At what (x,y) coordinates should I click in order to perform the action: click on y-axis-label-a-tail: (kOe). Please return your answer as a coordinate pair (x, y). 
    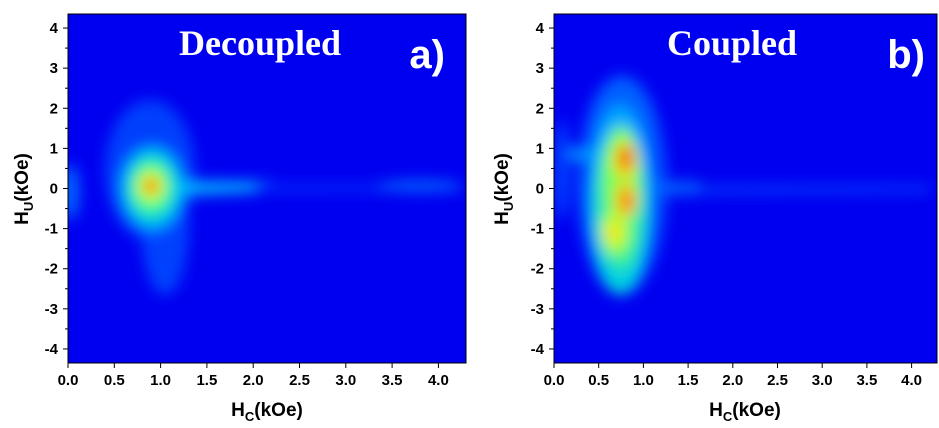
    Looking at the image, I should click on (22, 177).